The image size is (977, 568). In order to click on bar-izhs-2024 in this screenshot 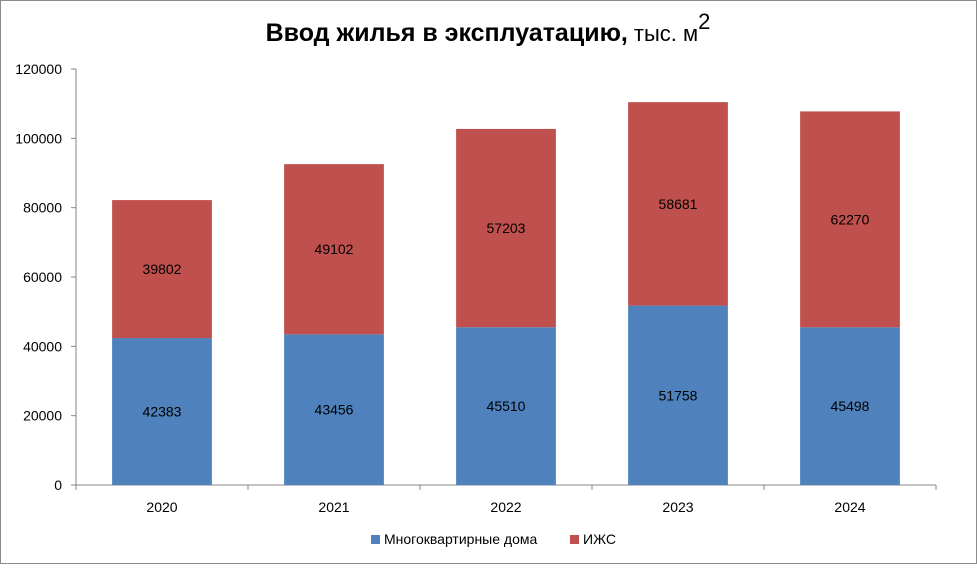, I will do `click(850, 219)`.